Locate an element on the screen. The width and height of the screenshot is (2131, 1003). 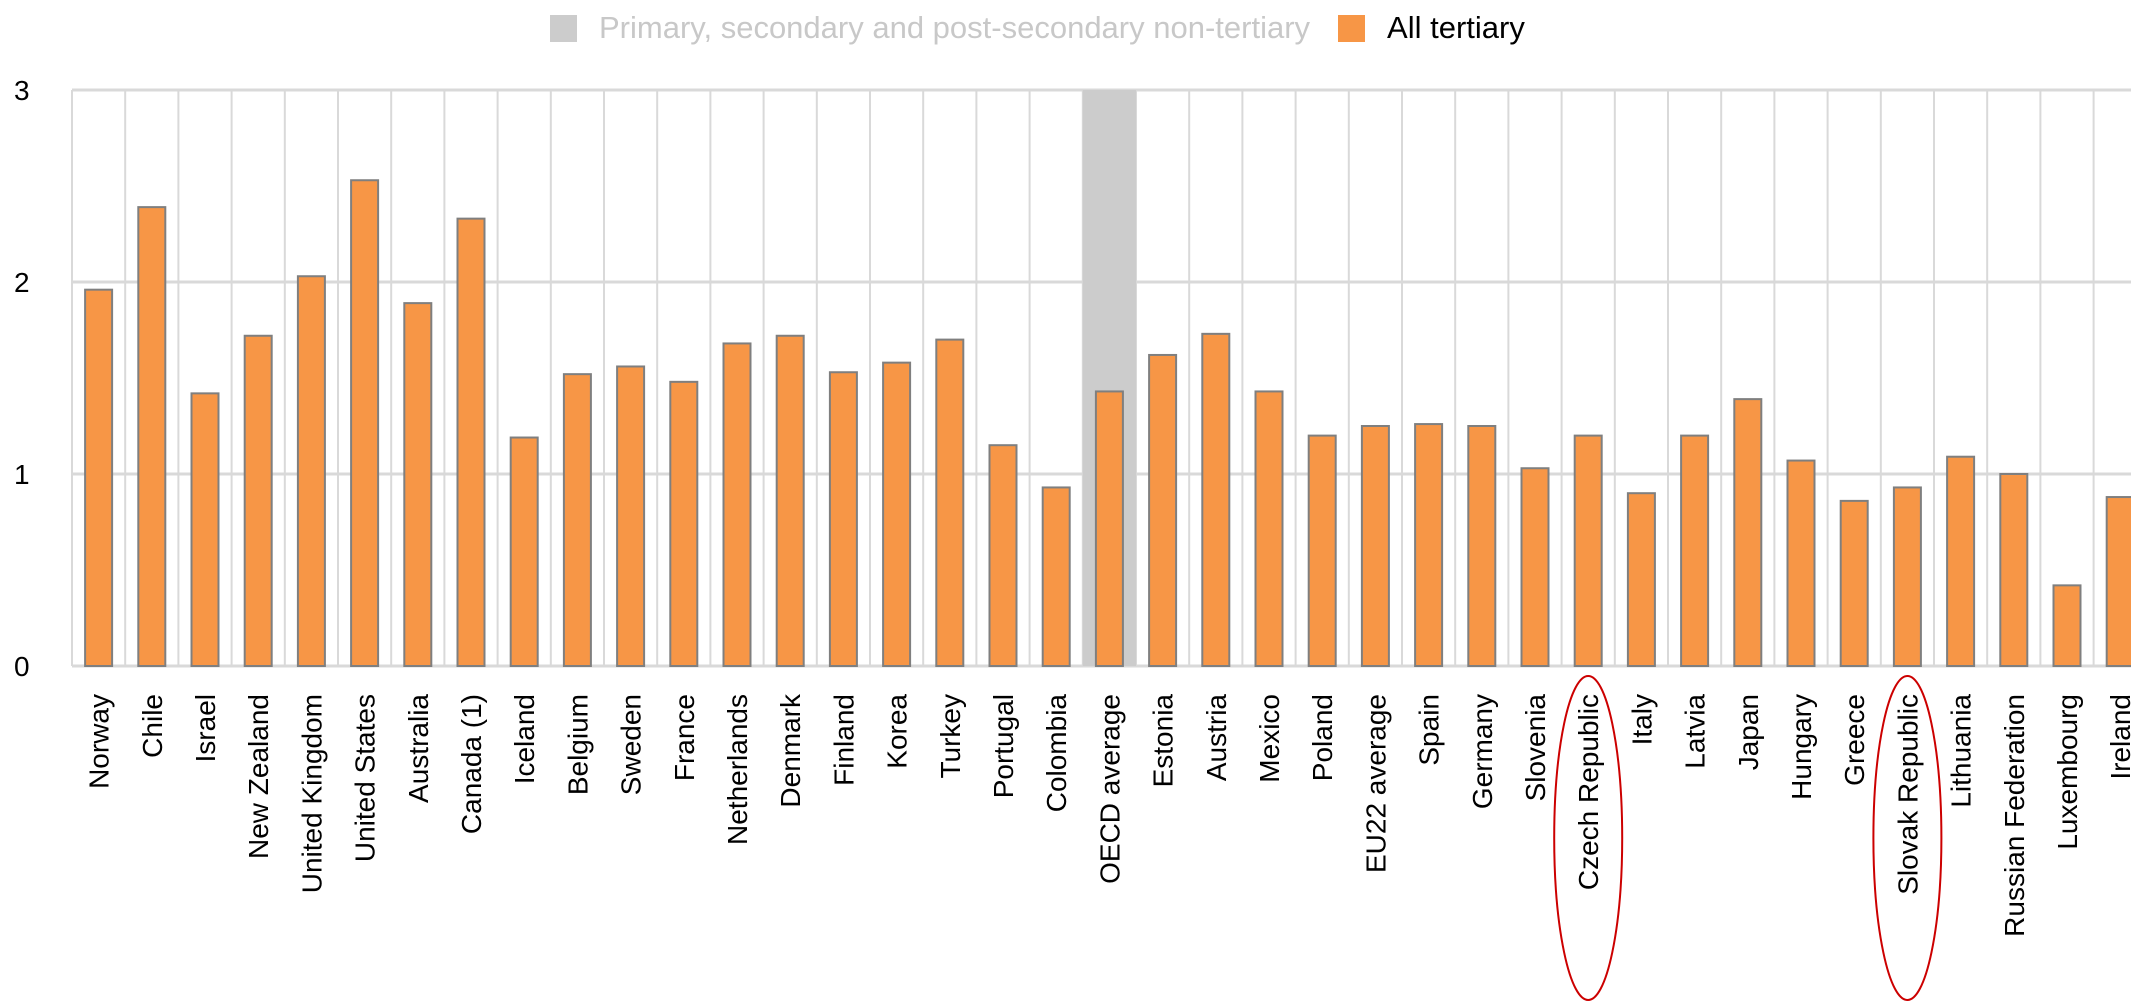
x-tick-label: Korea is located at coordinates (897, 731).